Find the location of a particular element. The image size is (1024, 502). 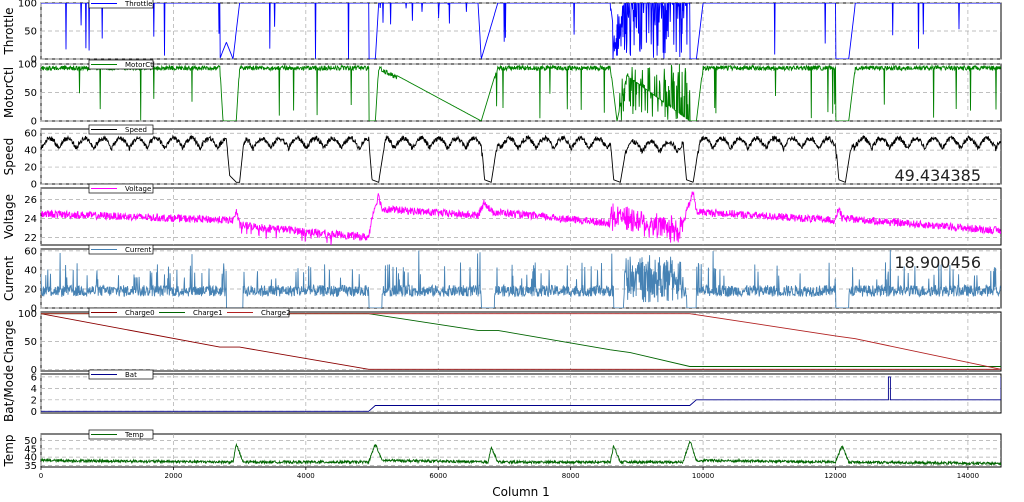

y-tick-label: 2 is located at coordinates (34, 400).